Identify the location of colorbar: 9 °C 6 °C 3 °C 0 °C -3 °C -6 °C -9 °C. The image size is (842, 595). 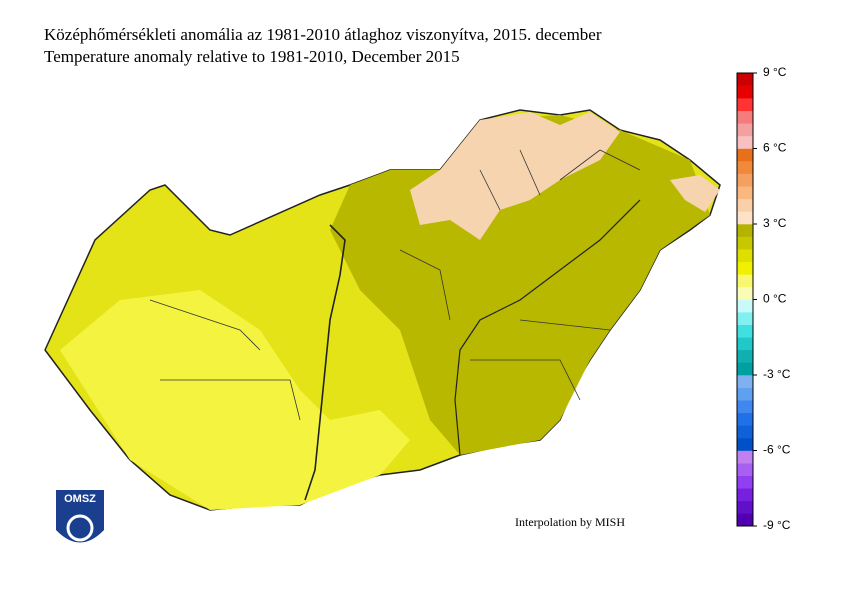
(763, 298).